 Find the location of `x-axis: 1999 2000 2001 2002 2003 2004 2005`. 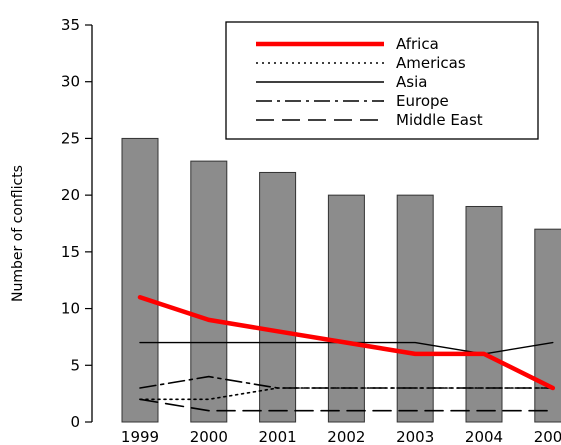

x-axis: 1999 2000 2001 2002 2003 2004 2005 is located at coordinates (341, 436).